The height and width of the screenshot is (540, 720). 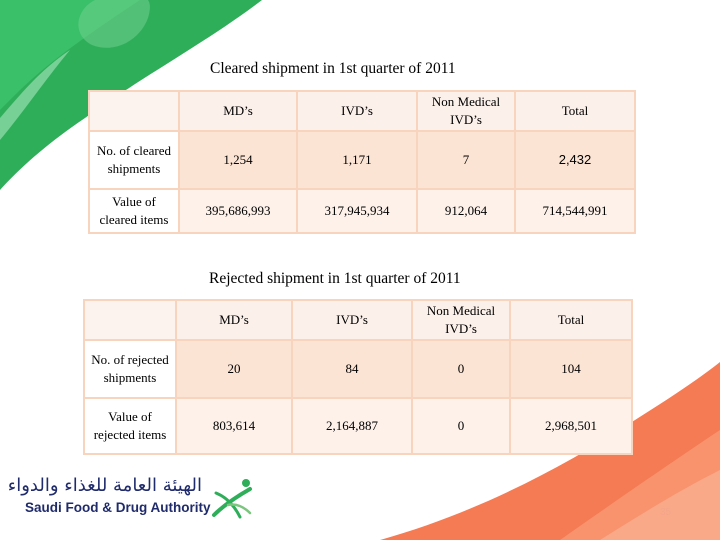 What do you see at coordinates (357, 211) in the screenshot?
I see `table-cell: 317,945,934` at bounding box center [357, 211].